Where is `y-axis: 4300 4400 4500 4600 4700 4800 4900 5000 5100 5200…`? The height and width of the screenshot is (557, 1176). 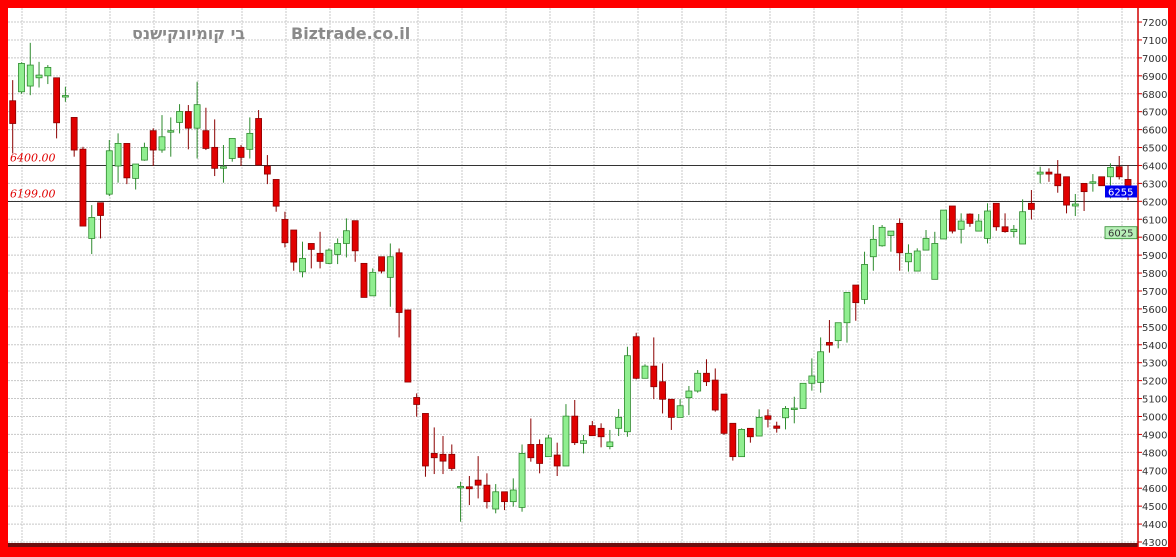
y-axis: 4300 4400 4500 4600 4700 4800 4900 5000 5100 5200… is located at coordinates (1152, 283).